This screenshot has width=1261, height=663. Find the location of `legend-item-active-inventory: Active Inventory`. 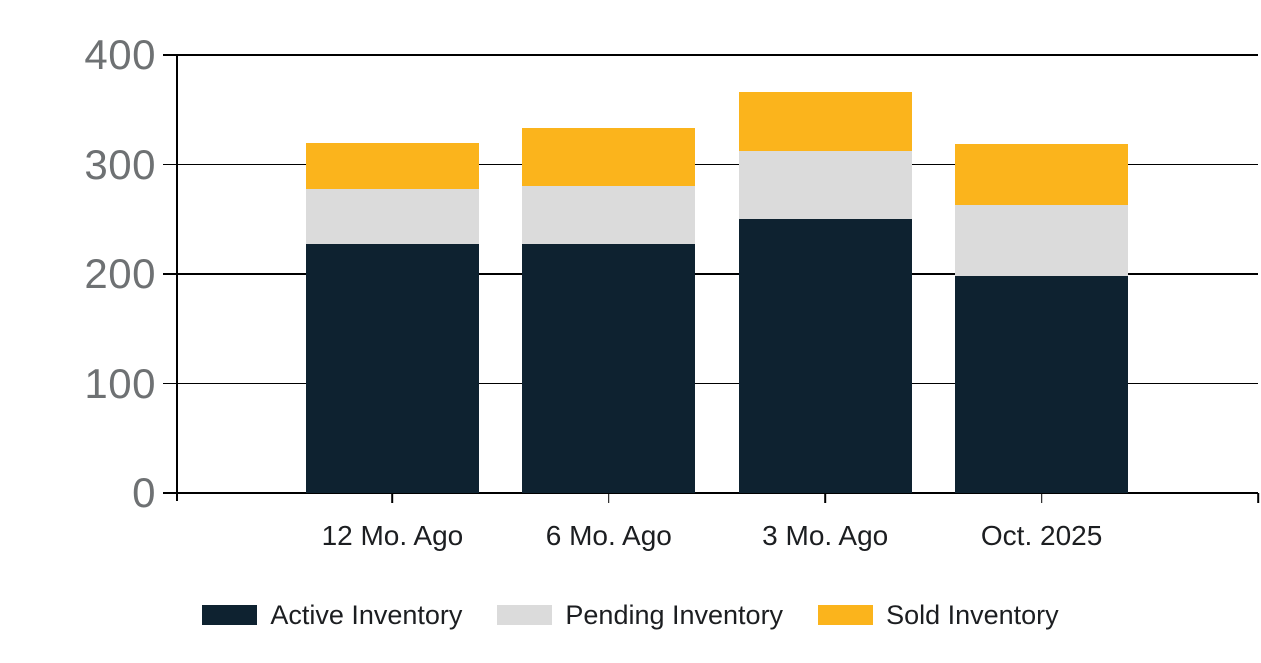

legend-item-active-inventory: Active Inventory is located at coordinates (332, 615).